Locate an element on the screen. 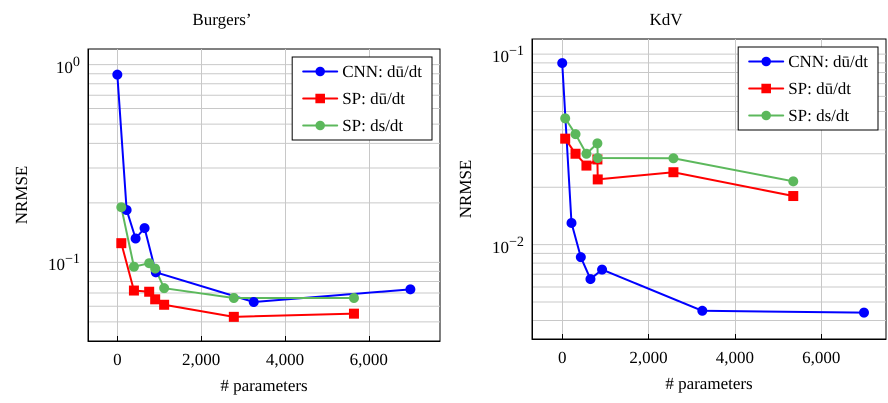 This screenshot has height=403, width=888. y-tick-label: 10$^{0}$ is located at coordinates (68, 65).